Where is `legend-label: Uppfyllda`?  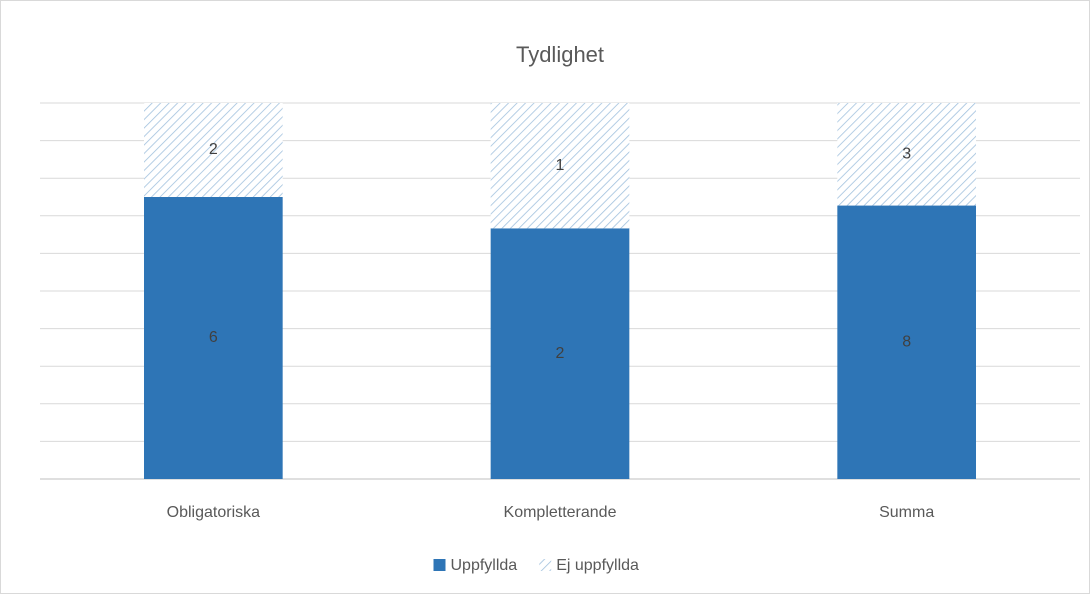
legend-label: Uppfyllda is located at coordinates (484, 565).